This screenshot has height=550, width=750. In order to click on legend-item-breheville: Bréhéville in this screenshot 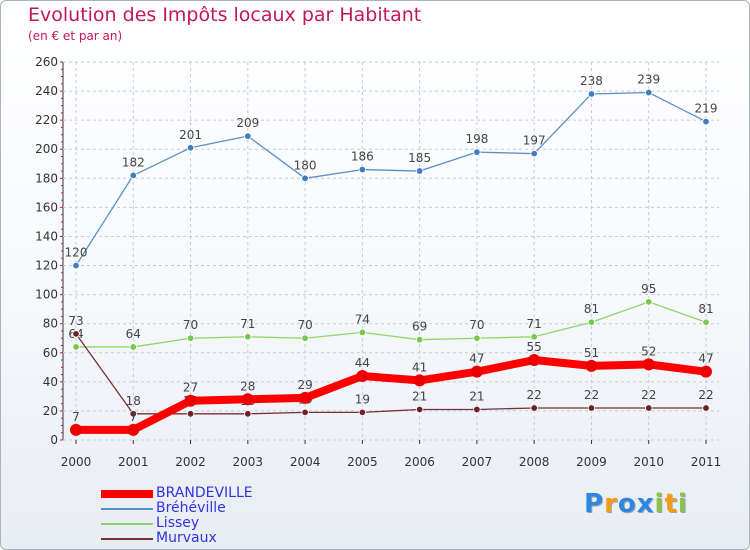, I will do `click(201, 508)`.